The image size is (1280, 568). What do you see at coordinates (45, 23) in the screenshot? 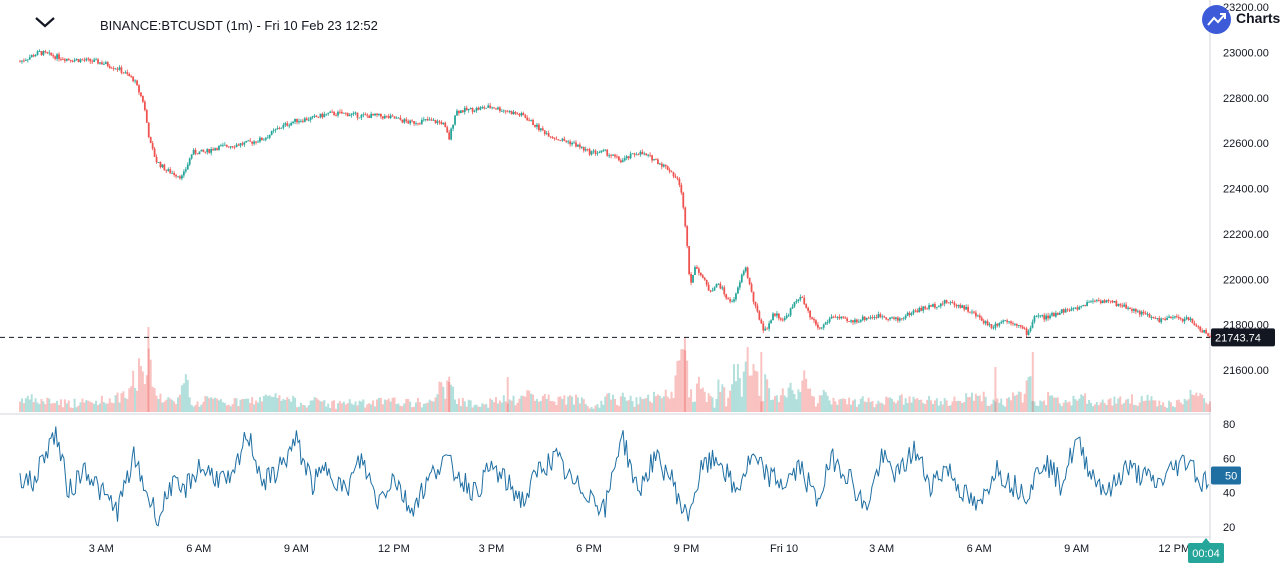
I see `collapse-button` at bounding box center [45, 23].